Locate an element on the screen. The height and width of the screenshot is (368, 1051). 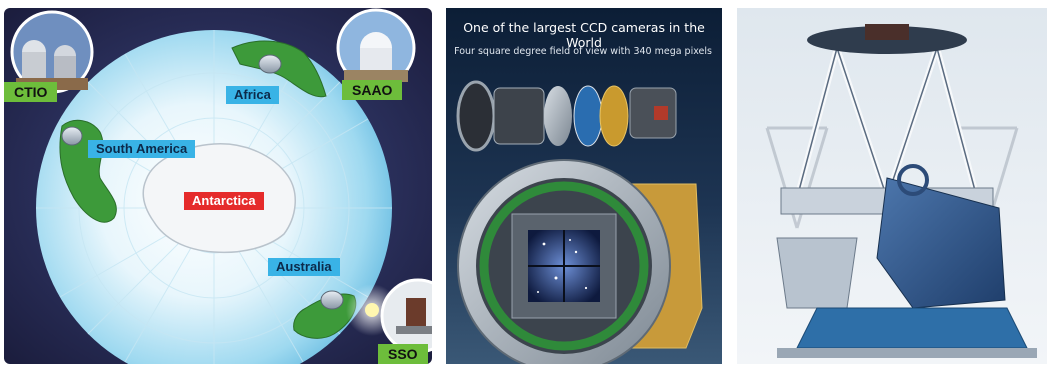
telescope-mirror-cell is located at coordinates (941, 243).